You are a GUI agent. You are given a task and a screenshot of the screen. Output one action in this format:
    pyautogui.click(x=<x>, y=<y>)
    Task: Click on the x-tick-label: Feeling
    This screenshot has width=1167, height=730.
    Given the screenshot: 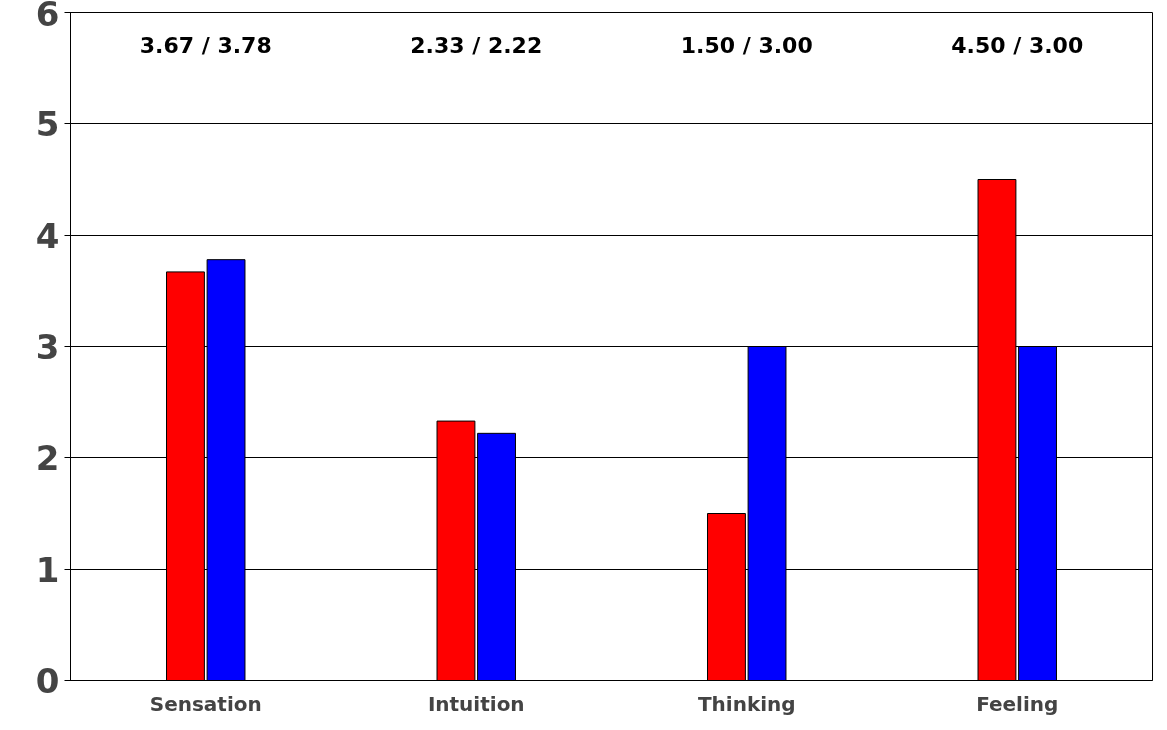 What is the action you would take?
    pyautogui.click(x=1017, y=703)
    